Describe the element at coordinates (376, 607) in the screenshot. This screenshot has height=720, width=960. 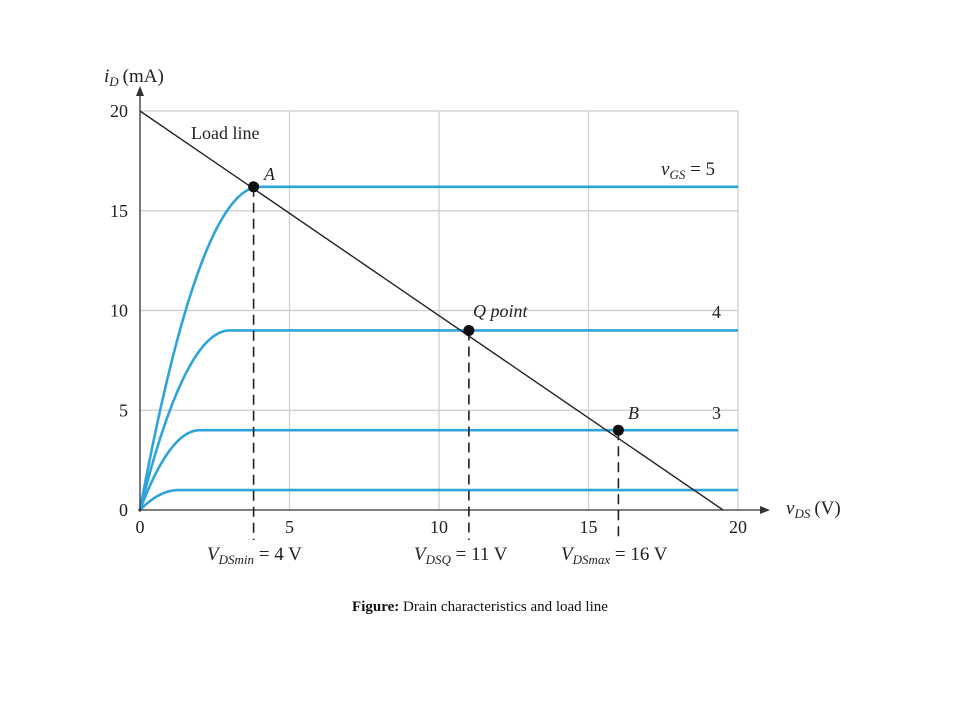
I see `caption-bold: Figure:` at that location.